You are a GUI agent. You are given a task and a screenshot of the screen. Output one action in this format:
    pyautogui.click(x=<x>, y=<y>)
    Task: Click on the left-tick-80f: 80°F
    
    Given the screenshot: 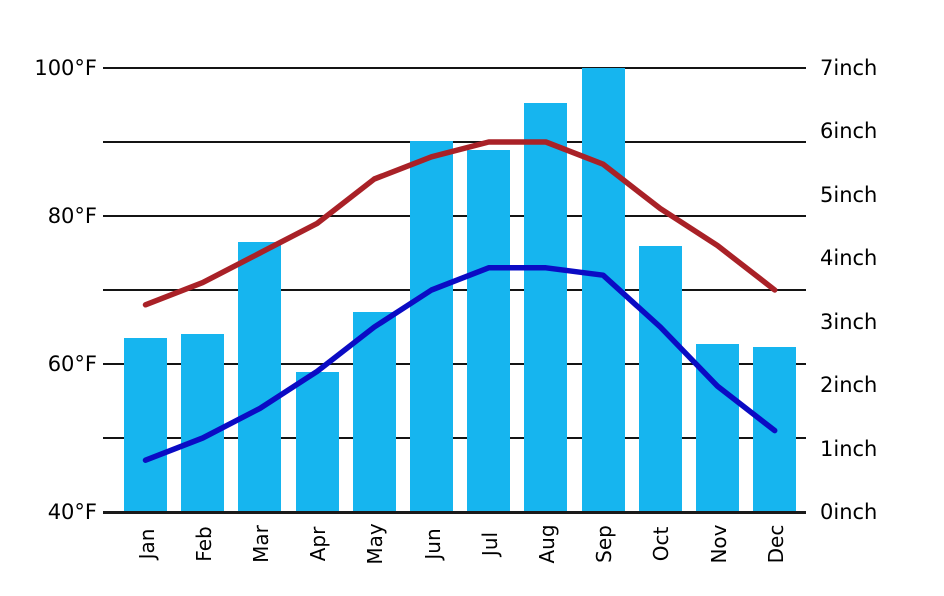 What is the action you would take?
    pyautogui.click(x=72, y=216)
    